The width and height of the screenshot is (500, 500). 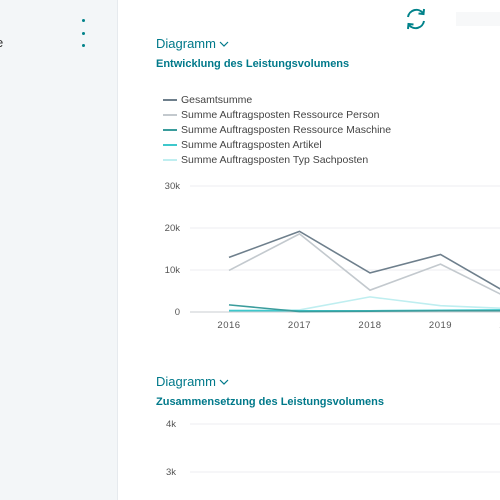 I want to click on legend-label: Gesamtsumme, so click(x=217, y=99).